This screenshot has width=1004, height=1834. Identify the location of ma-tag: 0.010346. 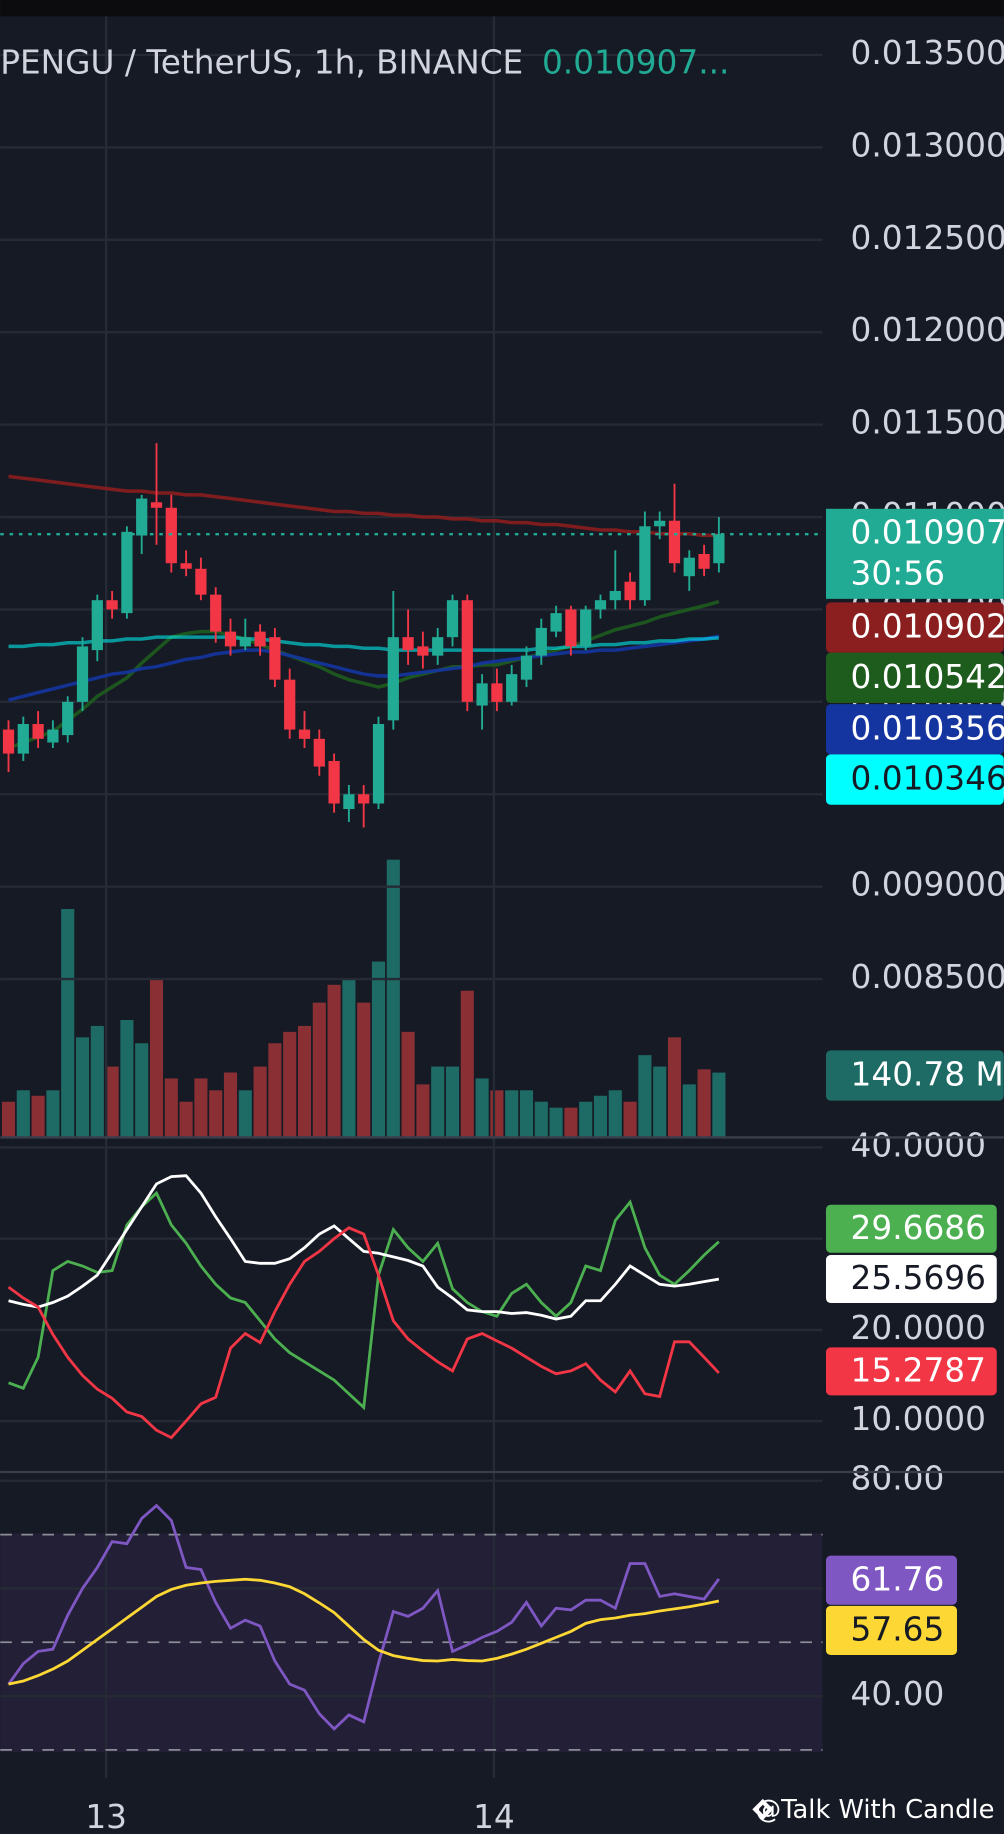
(927, 779).